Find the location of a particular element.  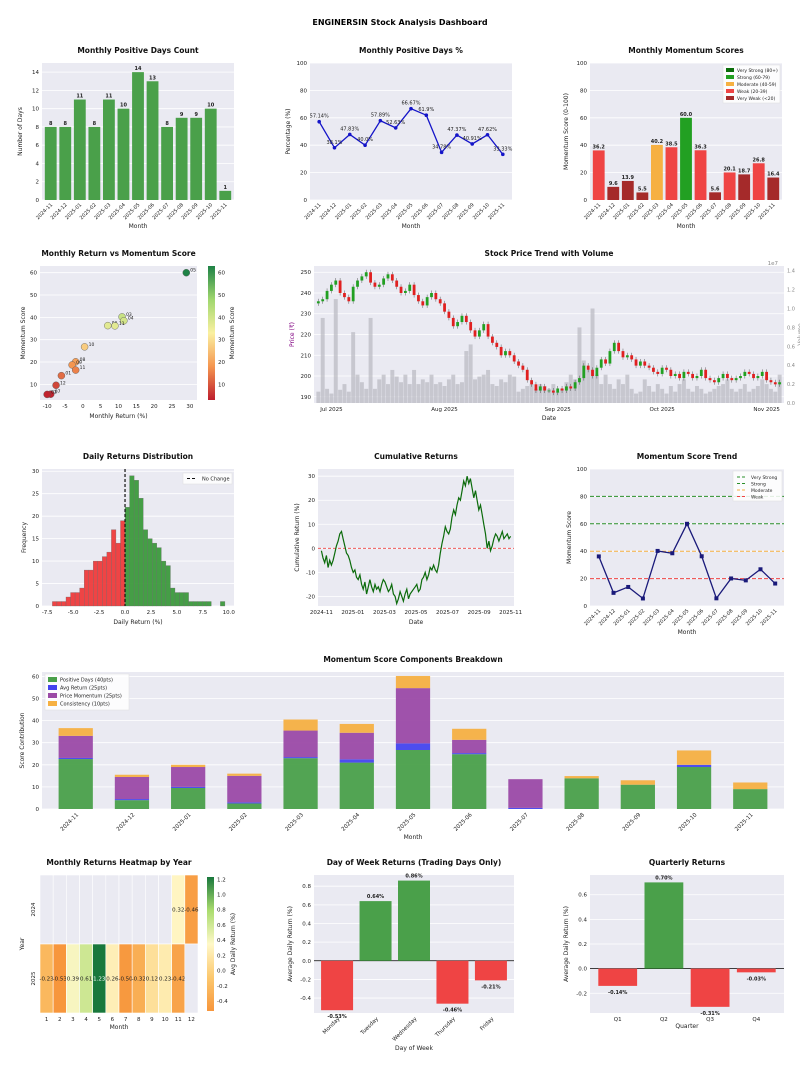

component-legend-label: Avg Return (25pts) is located at coordinates (83, 689).